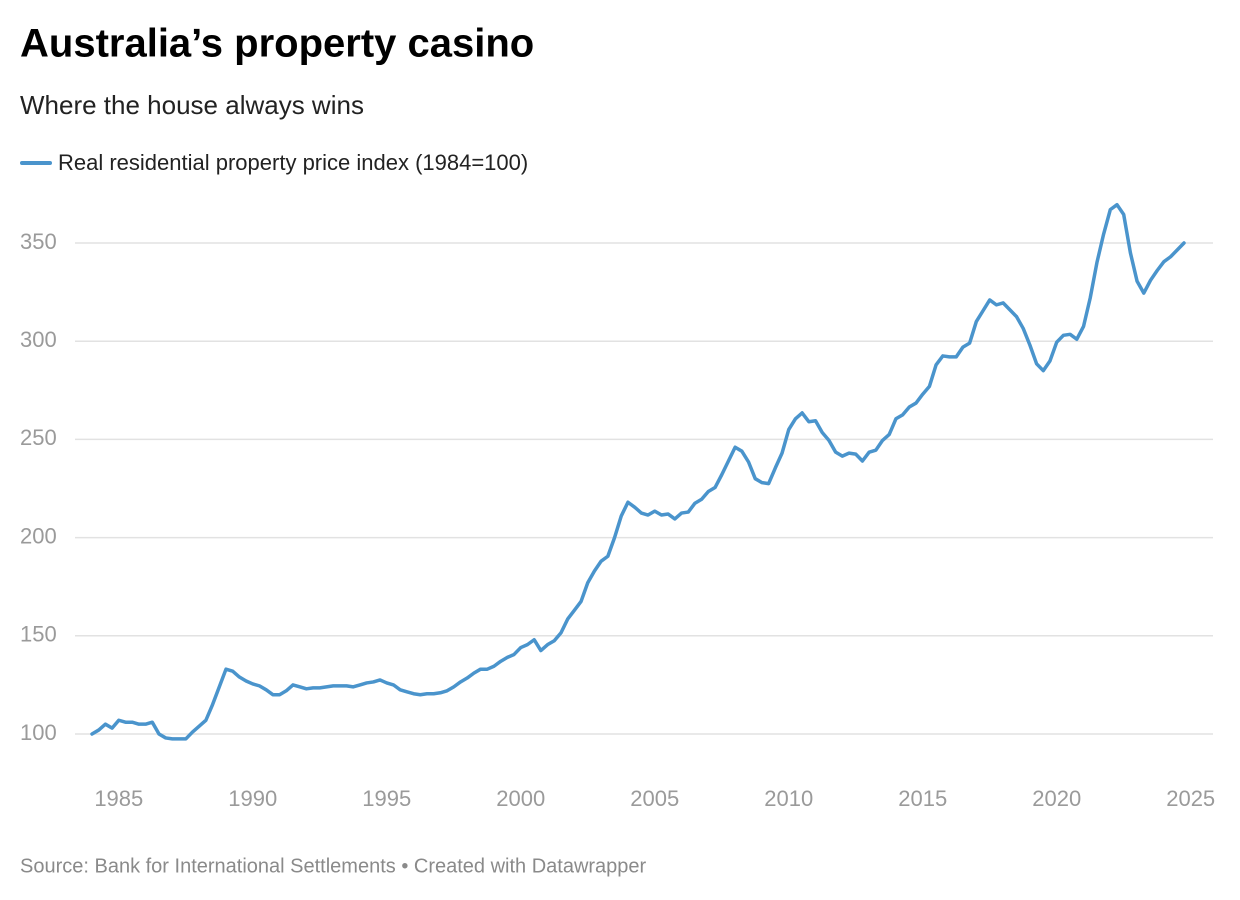 The width and height of the screenshot is (1240, 900). What do you see at coordinates (654, 798) in the screenshot?
I see `x-tick-label: 2005` at bounding box center [654, 798].